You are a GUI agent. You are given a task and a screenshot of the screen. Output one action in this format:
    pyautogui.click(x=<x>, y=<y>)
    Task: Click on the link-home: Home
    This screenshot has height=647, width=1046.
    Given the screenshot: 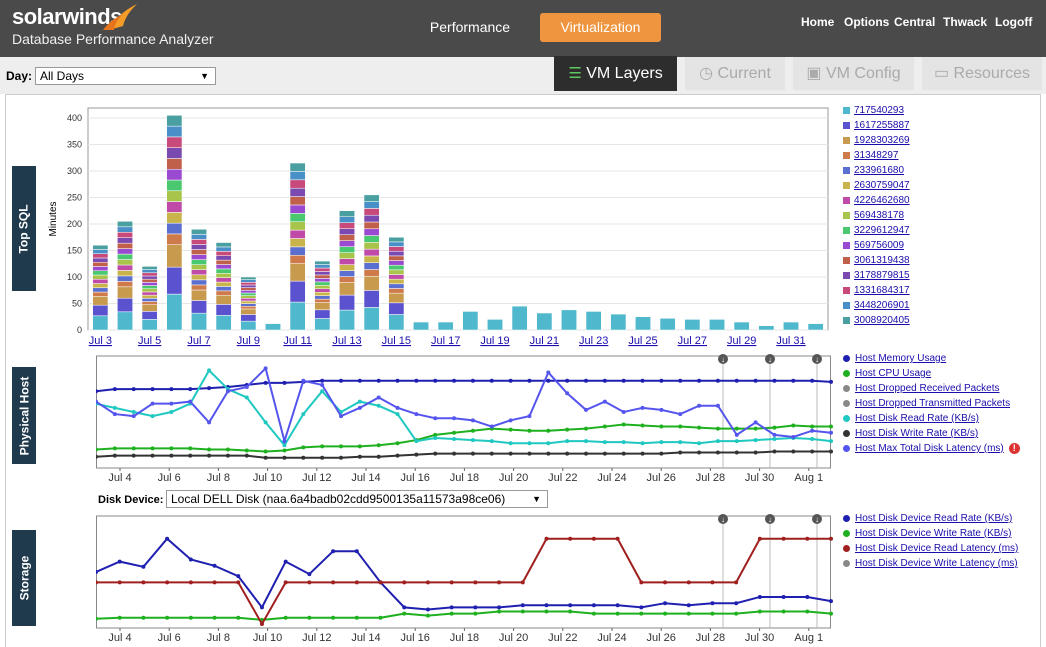 What is the action you would take?
    pyautogui.click(x=818, y=22)
    